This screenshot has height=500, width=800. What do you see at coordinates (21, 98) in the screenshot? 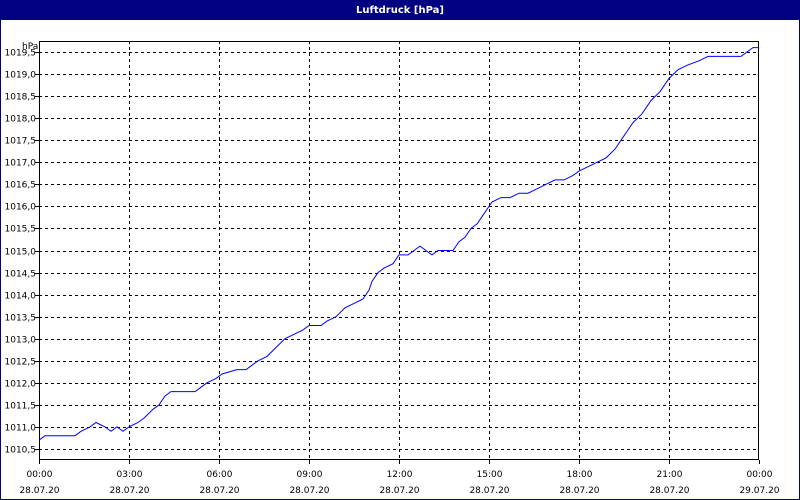
I see `y-tick-label: 1018,5` at bounding box center [21, 98].